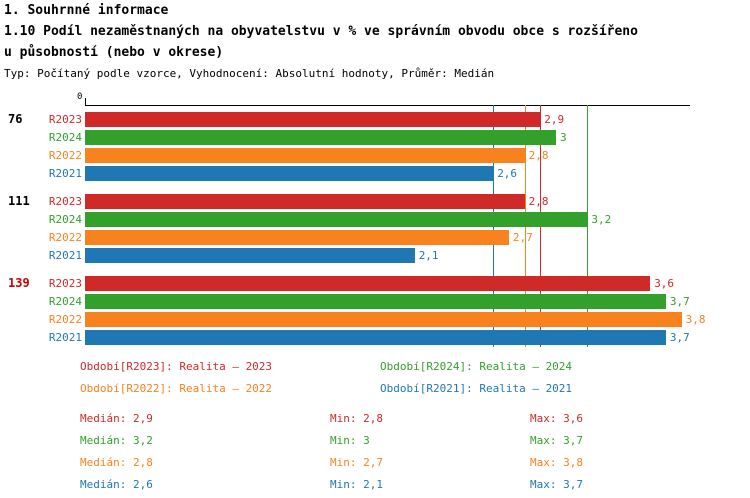  Describe the element at coordinates (356, 418) in the screenshot. I see `stat-min-r2023: Min: 2,8` at that location.